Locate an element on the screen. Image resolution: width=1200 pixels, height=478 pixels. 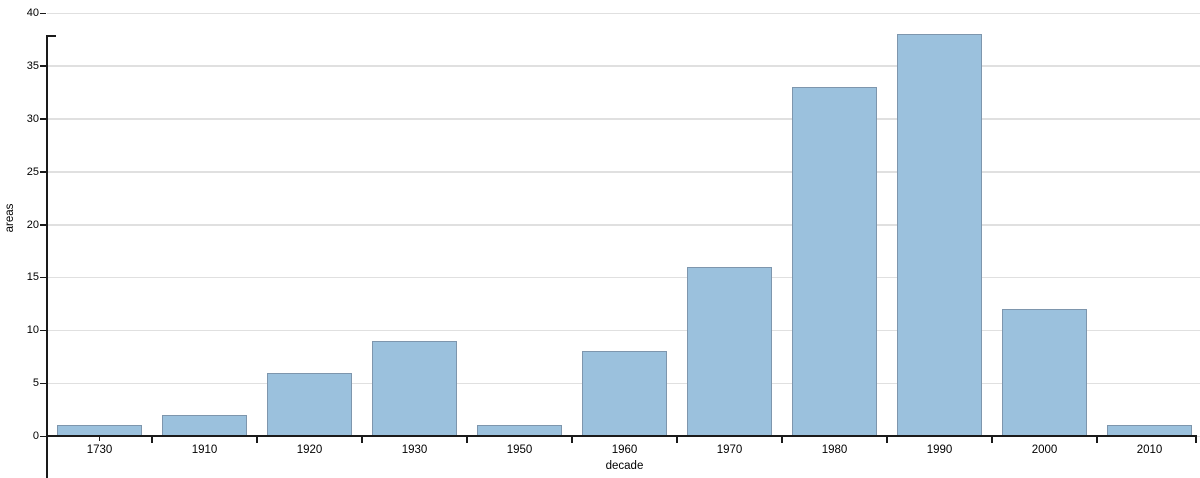
x-tick-label: 1960 is located at coordinates (624, 450).